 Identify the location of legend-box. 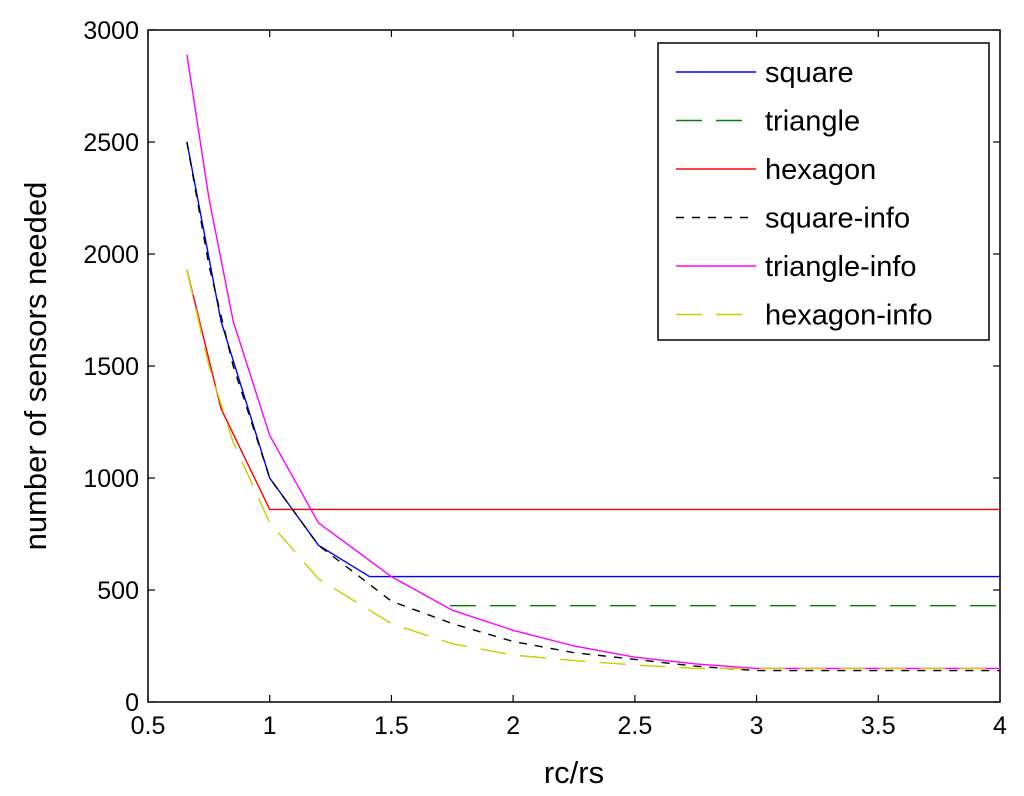
(823, 191).